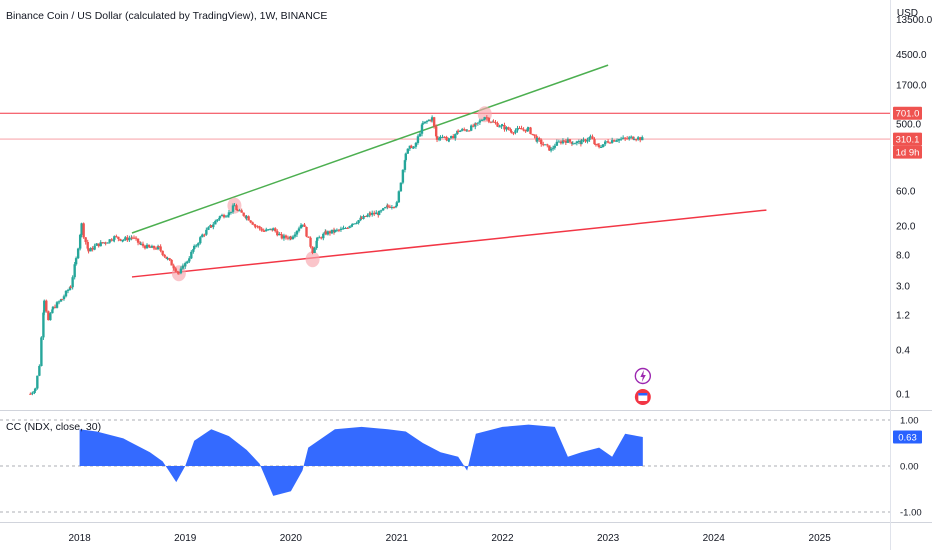  I want to click on y-tick-label: 13500.0, so click(914, 20).